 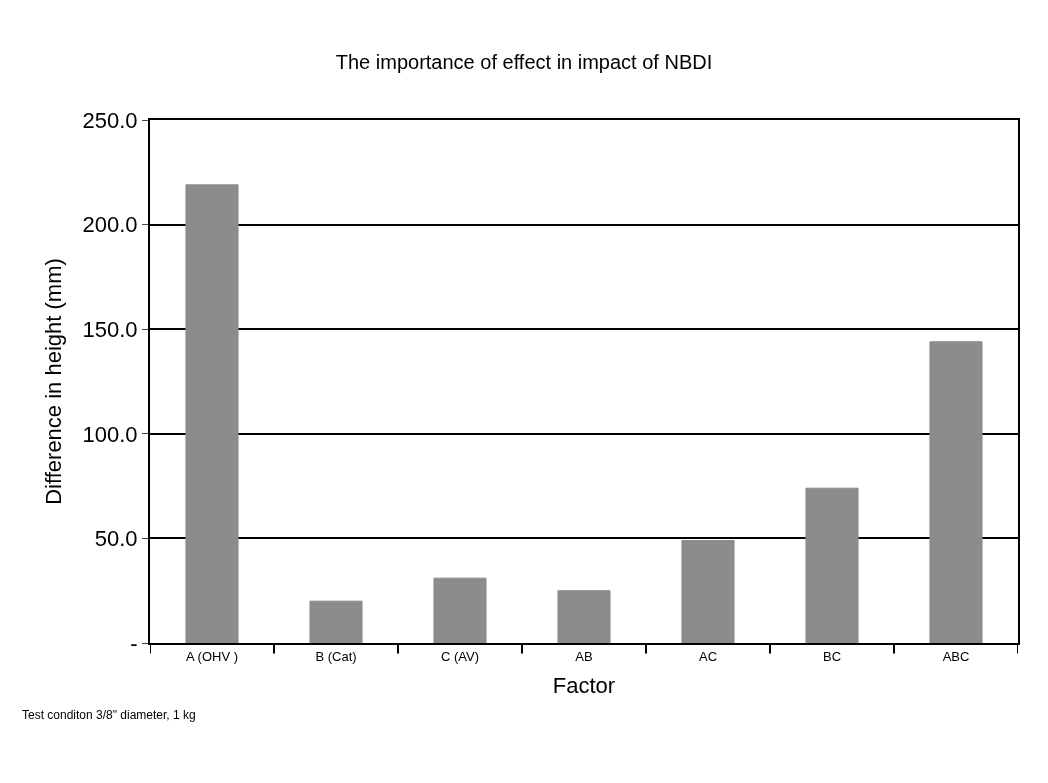 I want to click on y-tick-label: 50.0, so click(x=116, y=539).